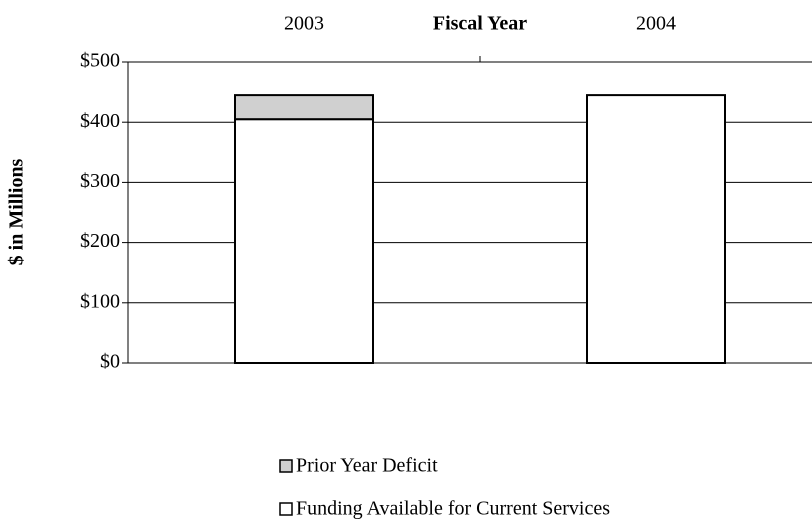 Image resolution: width=812 pixels, height=528 pixels. What do you see at coordinates (100, 301) in the screenshot?
I see `y-tick-label: $100` at bounding box center [100, 301].